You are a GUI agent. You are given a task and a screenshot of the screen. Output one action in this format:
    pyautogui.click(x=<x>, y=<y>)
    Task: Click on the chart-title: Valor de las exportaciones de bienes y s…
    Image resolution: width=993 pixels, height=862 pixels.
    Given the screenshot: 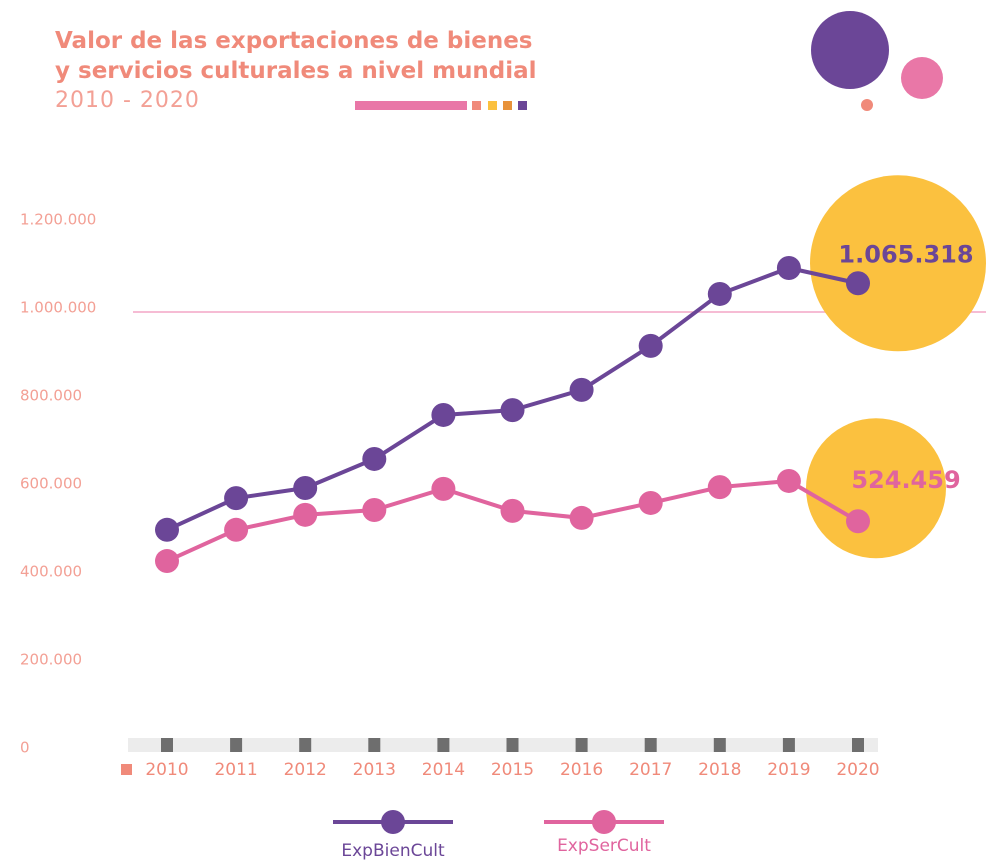 What is the action you would take?
    pyautogui.click(x=296, y=56)
    